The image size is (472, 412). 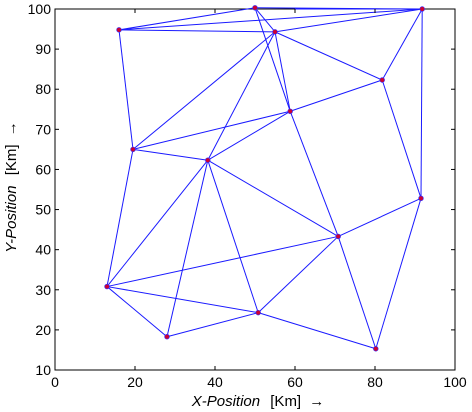 What do you see at coordinates (11, 218) in the screenshot?
I see `y-axis-title-name: Y-Position` at bounding box center [11, 218].